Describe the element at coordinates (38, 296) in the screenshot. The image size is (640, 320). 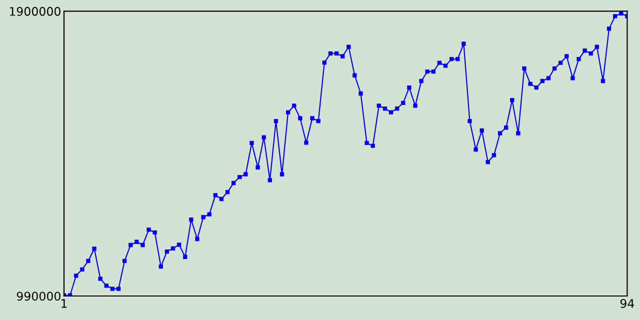
I see `y-tick-label: 990000` at that location.